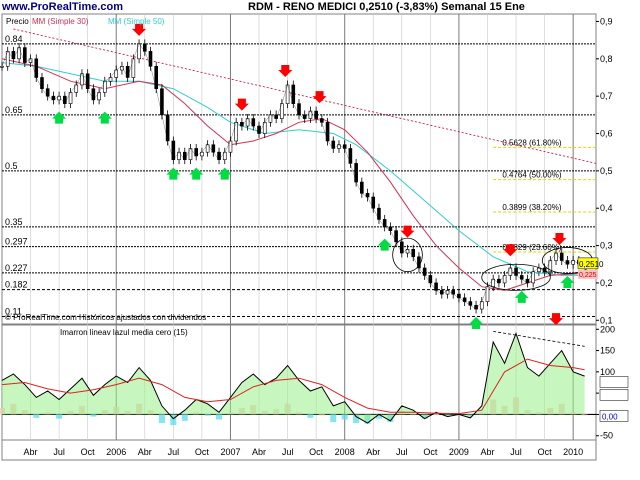 The width and height of the screenshot is (640, 480). Describe the element at coordinates (59, 452) in the screenshot. I see `x-tick-label-1: Jul` at that location.